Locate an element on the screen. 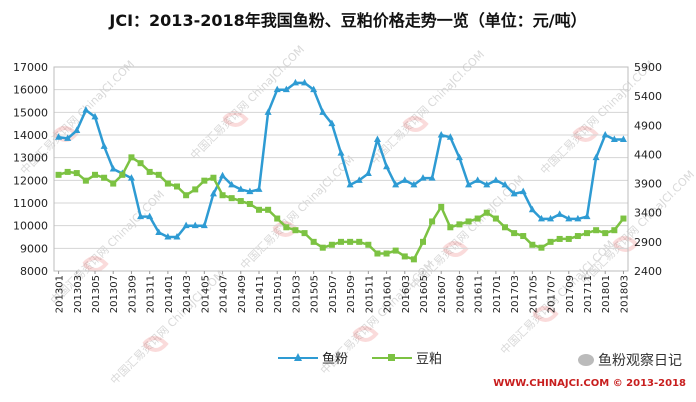 This screenshot has height=402, width=696. left-y-tick-label: 14000 is located at coordinates (30, 135).